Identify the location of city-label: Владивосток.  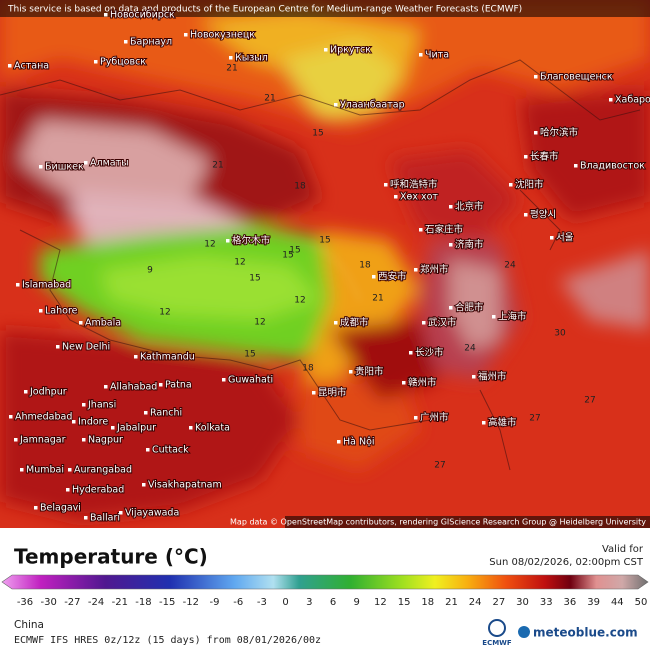
(612, 166).